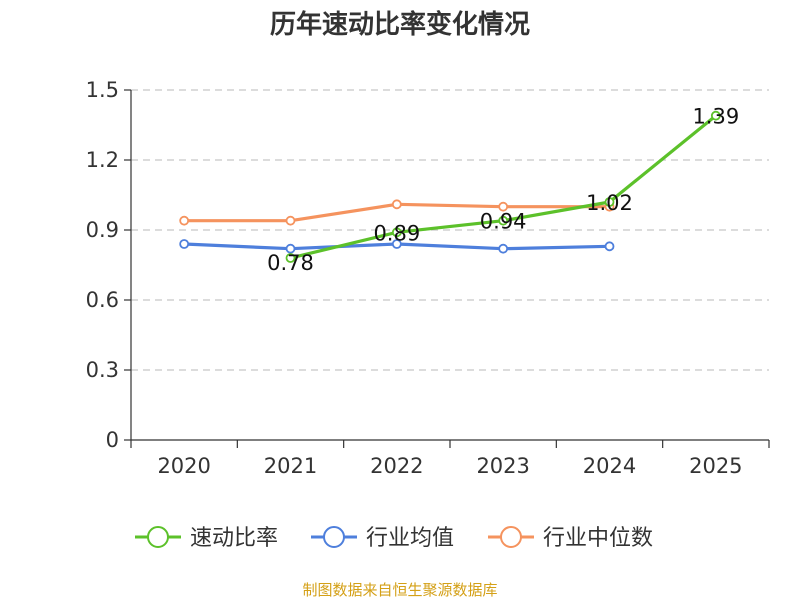 The width and height of the screenshot is (800, 600). What do you see at coordinates (102, 370) in the screenshot?
I see `y-tick-label: 0.3` at bounding box center [102, 370].